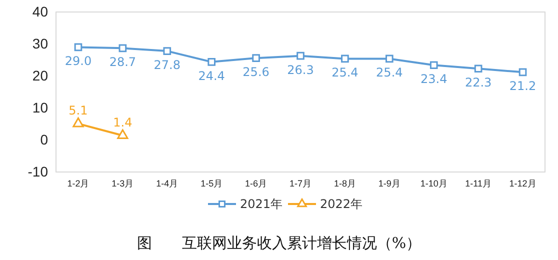 The height and width of the screenshot is (260, 558). Describe the element at coordinates (78, 111) in the screenshot. I see `data-label: 5.1` at that location.